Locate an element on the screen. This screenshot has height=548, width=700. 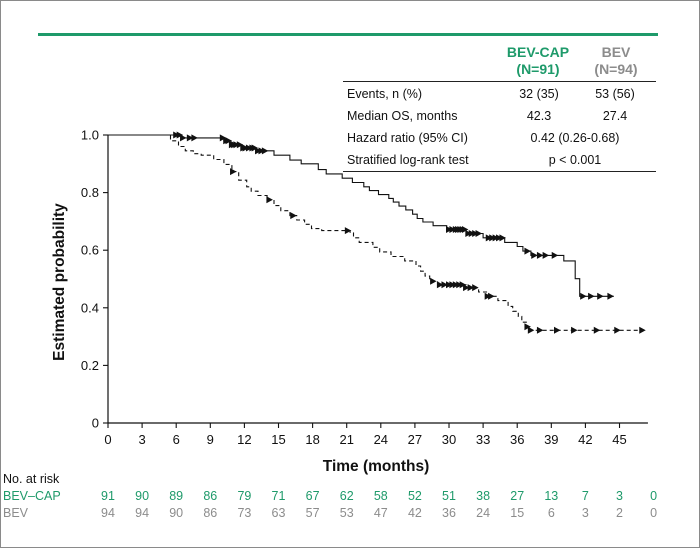
risk-count: 47 is located at coordinates (380, 513).